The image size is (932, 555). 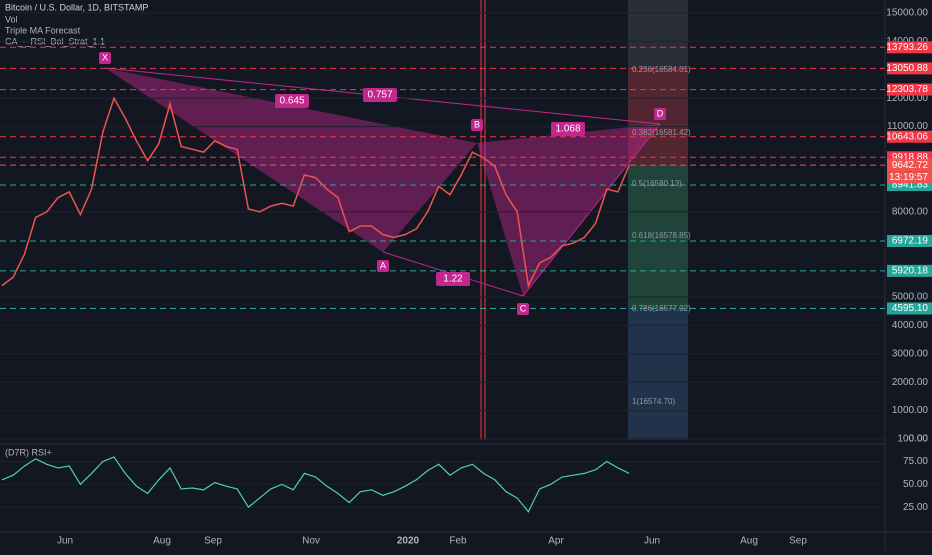 What do you see at coordinates (653, 401) in the screenshot?
I see `fib-label: 1(16574.70)` at bounding box center [653, 401].